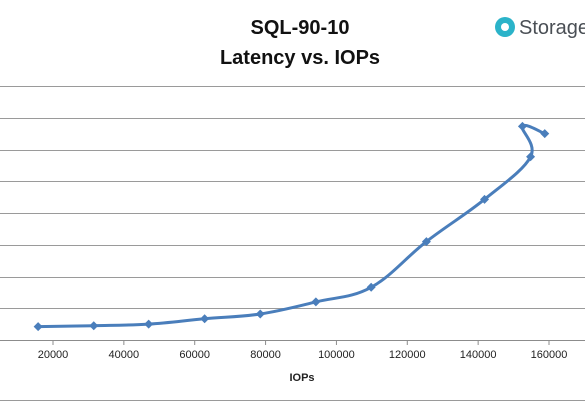 The width and height of the screenshot is (585, 402). Describe the element at coordinates (194, 355) in the screenshot. I see `x-tick-label: 60000` at that location.